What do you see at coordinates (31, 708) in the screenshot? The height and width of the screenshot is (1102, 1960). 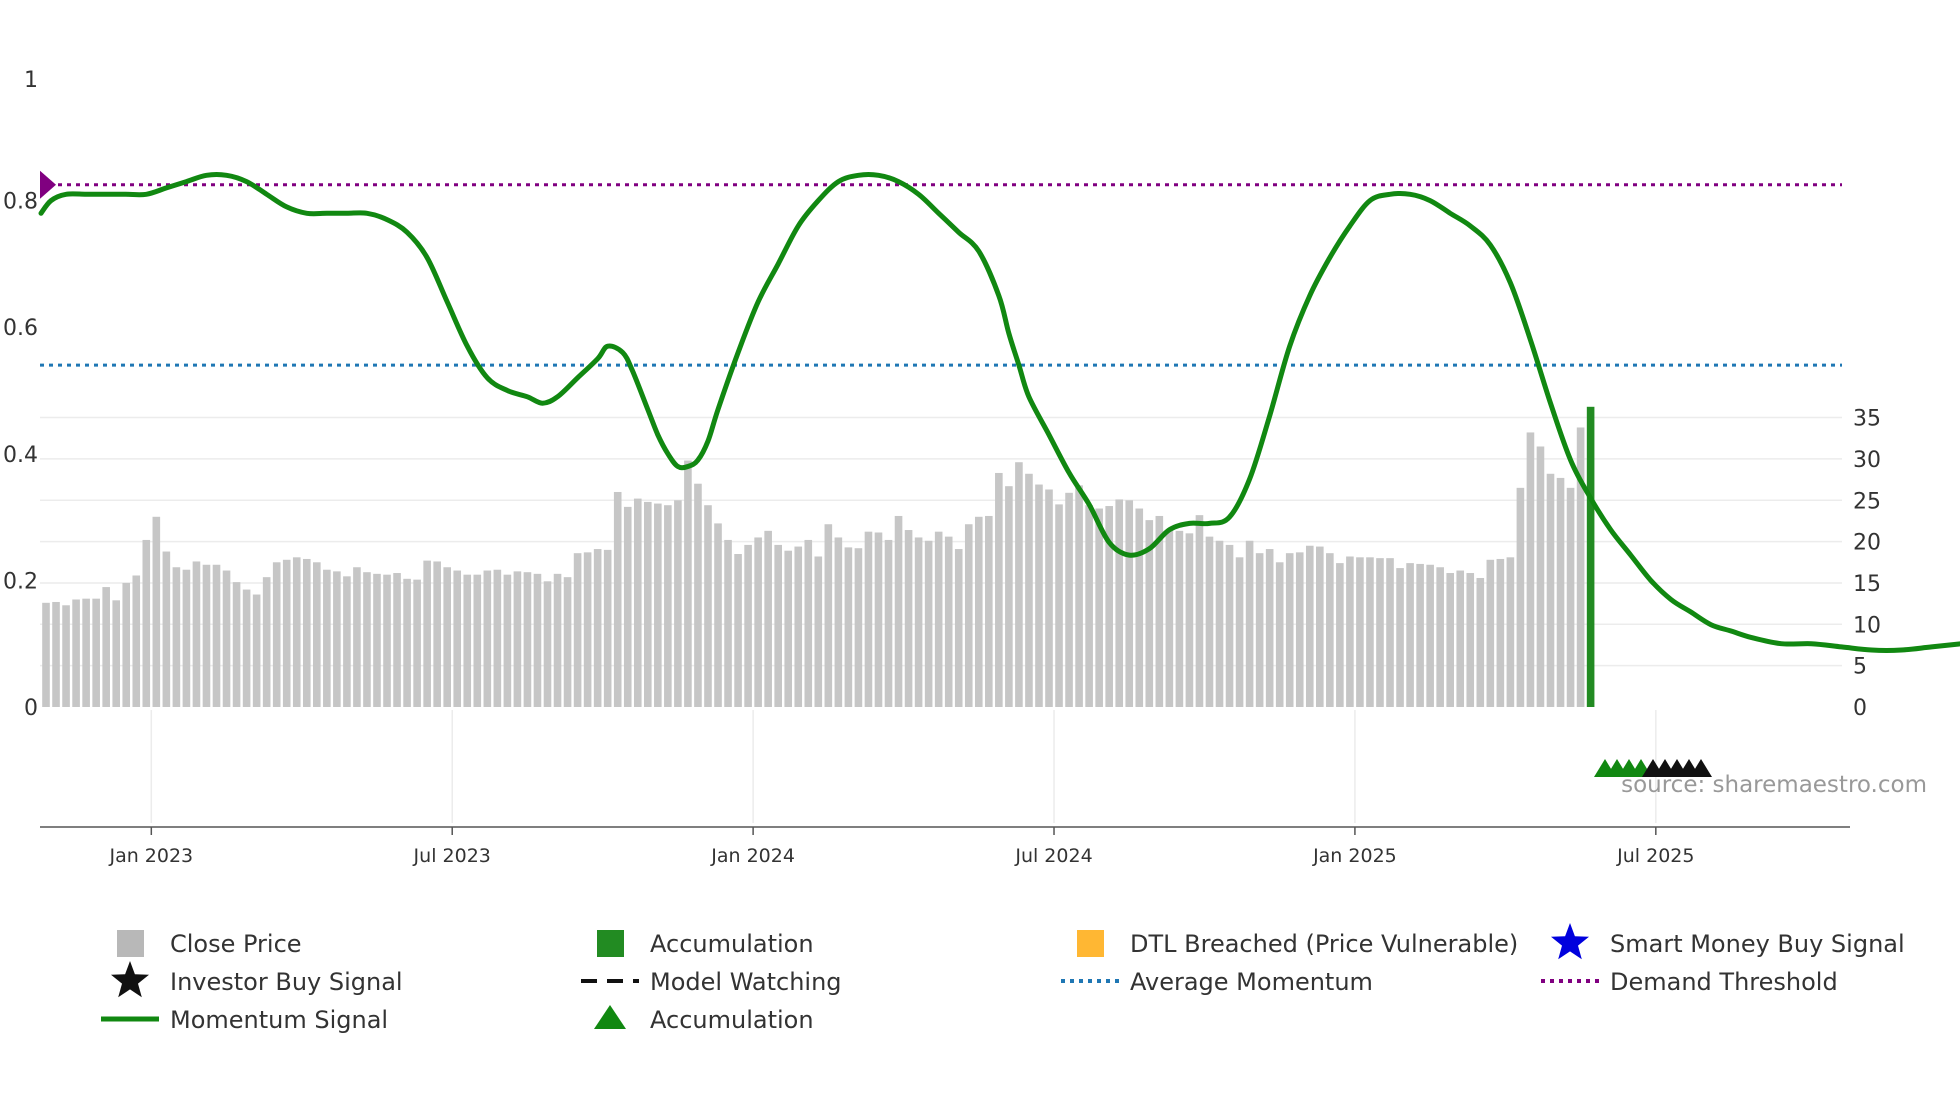 I see `left-tick-label: 0` at bounding box center [31, 708].